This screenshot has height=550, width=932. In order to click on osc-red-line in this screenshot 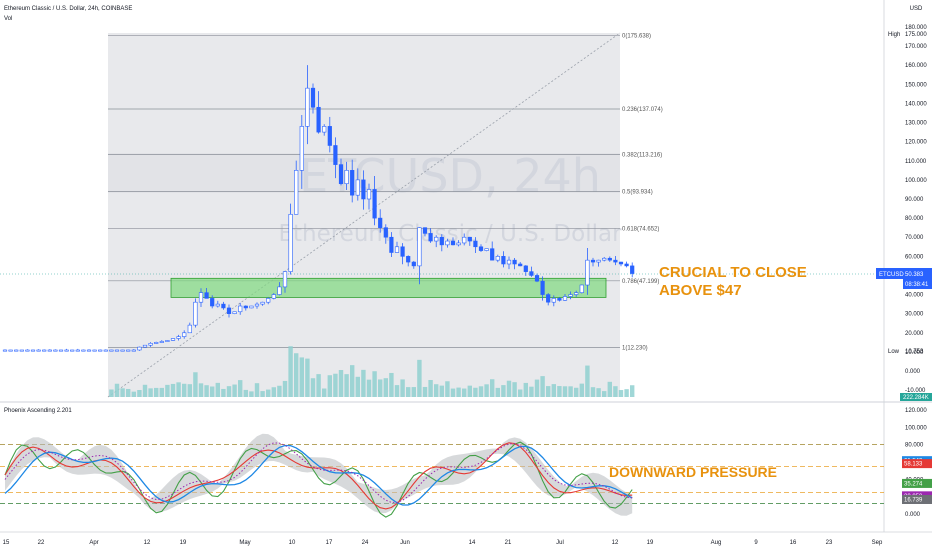, I will do `click(318, 476)`.